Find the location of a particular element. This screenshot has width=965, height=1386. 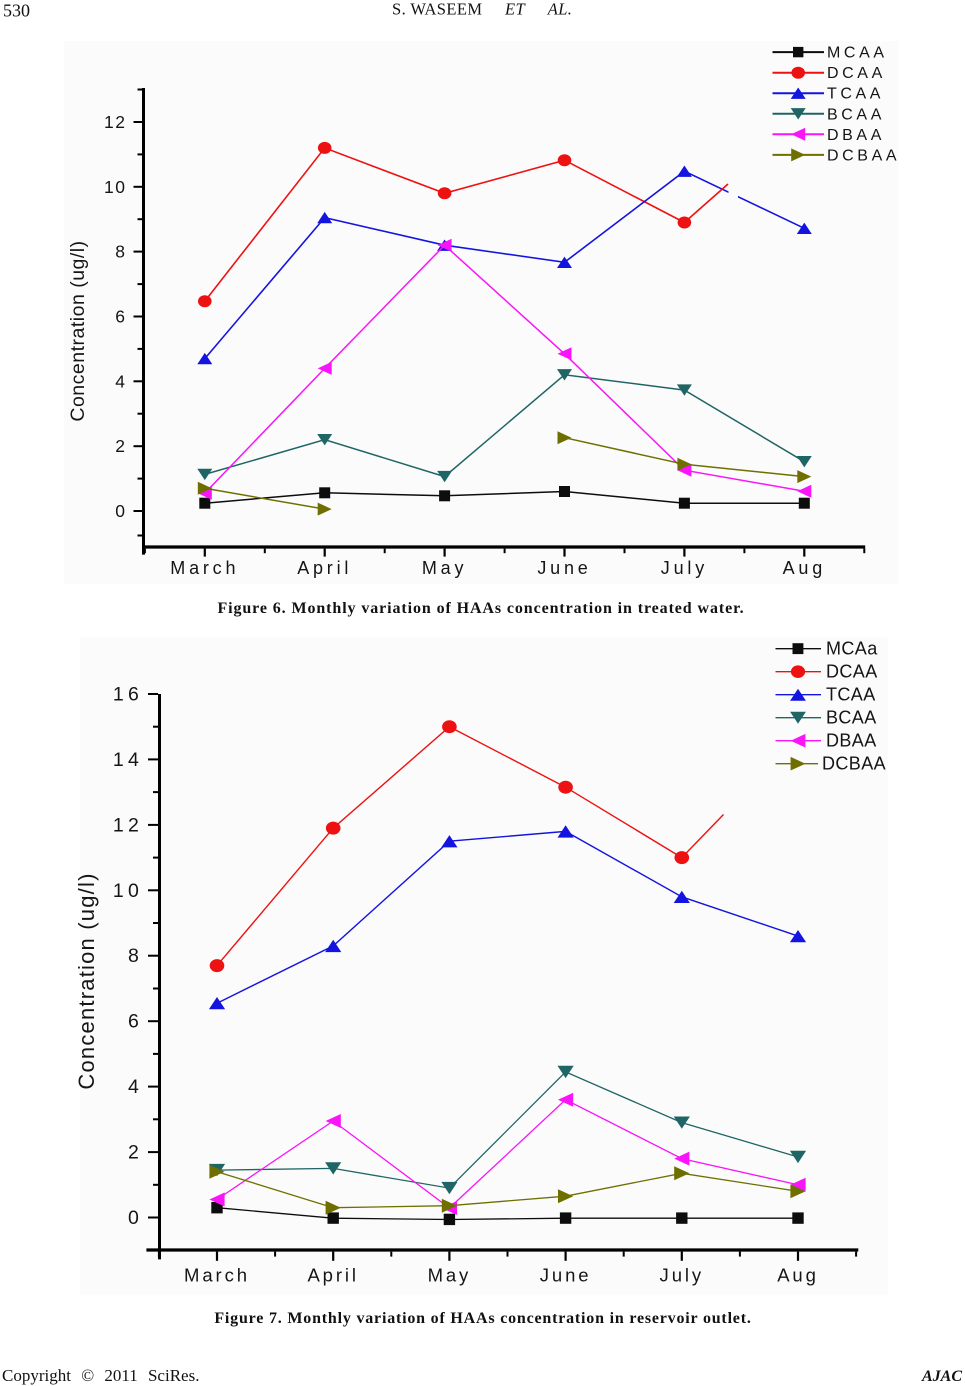

svg-text: AJAC is located at coordinates (941, 1376).